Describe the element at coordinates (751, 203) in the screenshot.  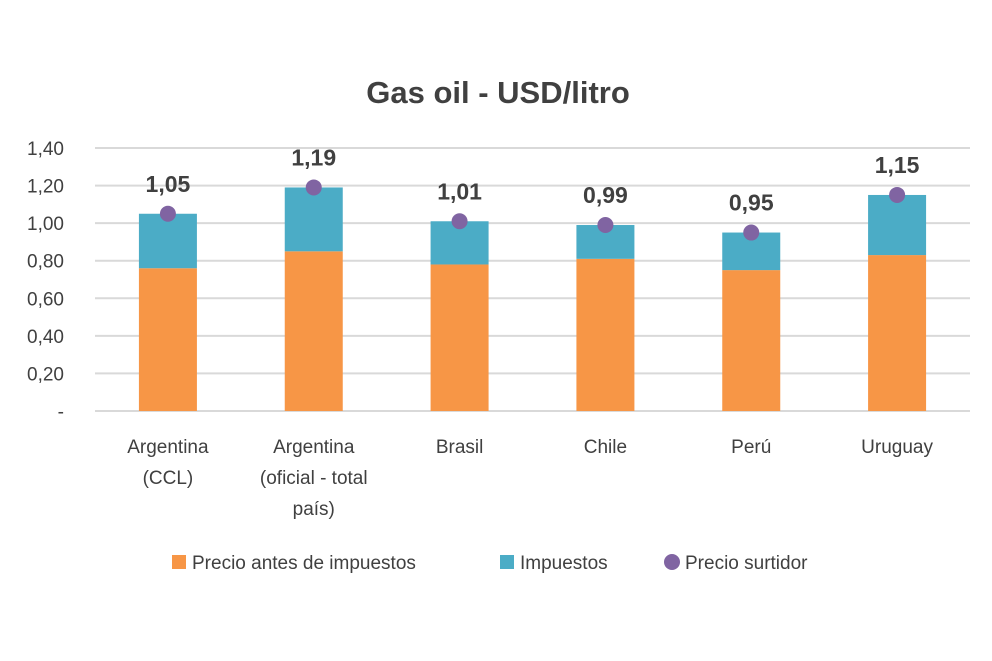
I see `data-label: 0,95` at that location.